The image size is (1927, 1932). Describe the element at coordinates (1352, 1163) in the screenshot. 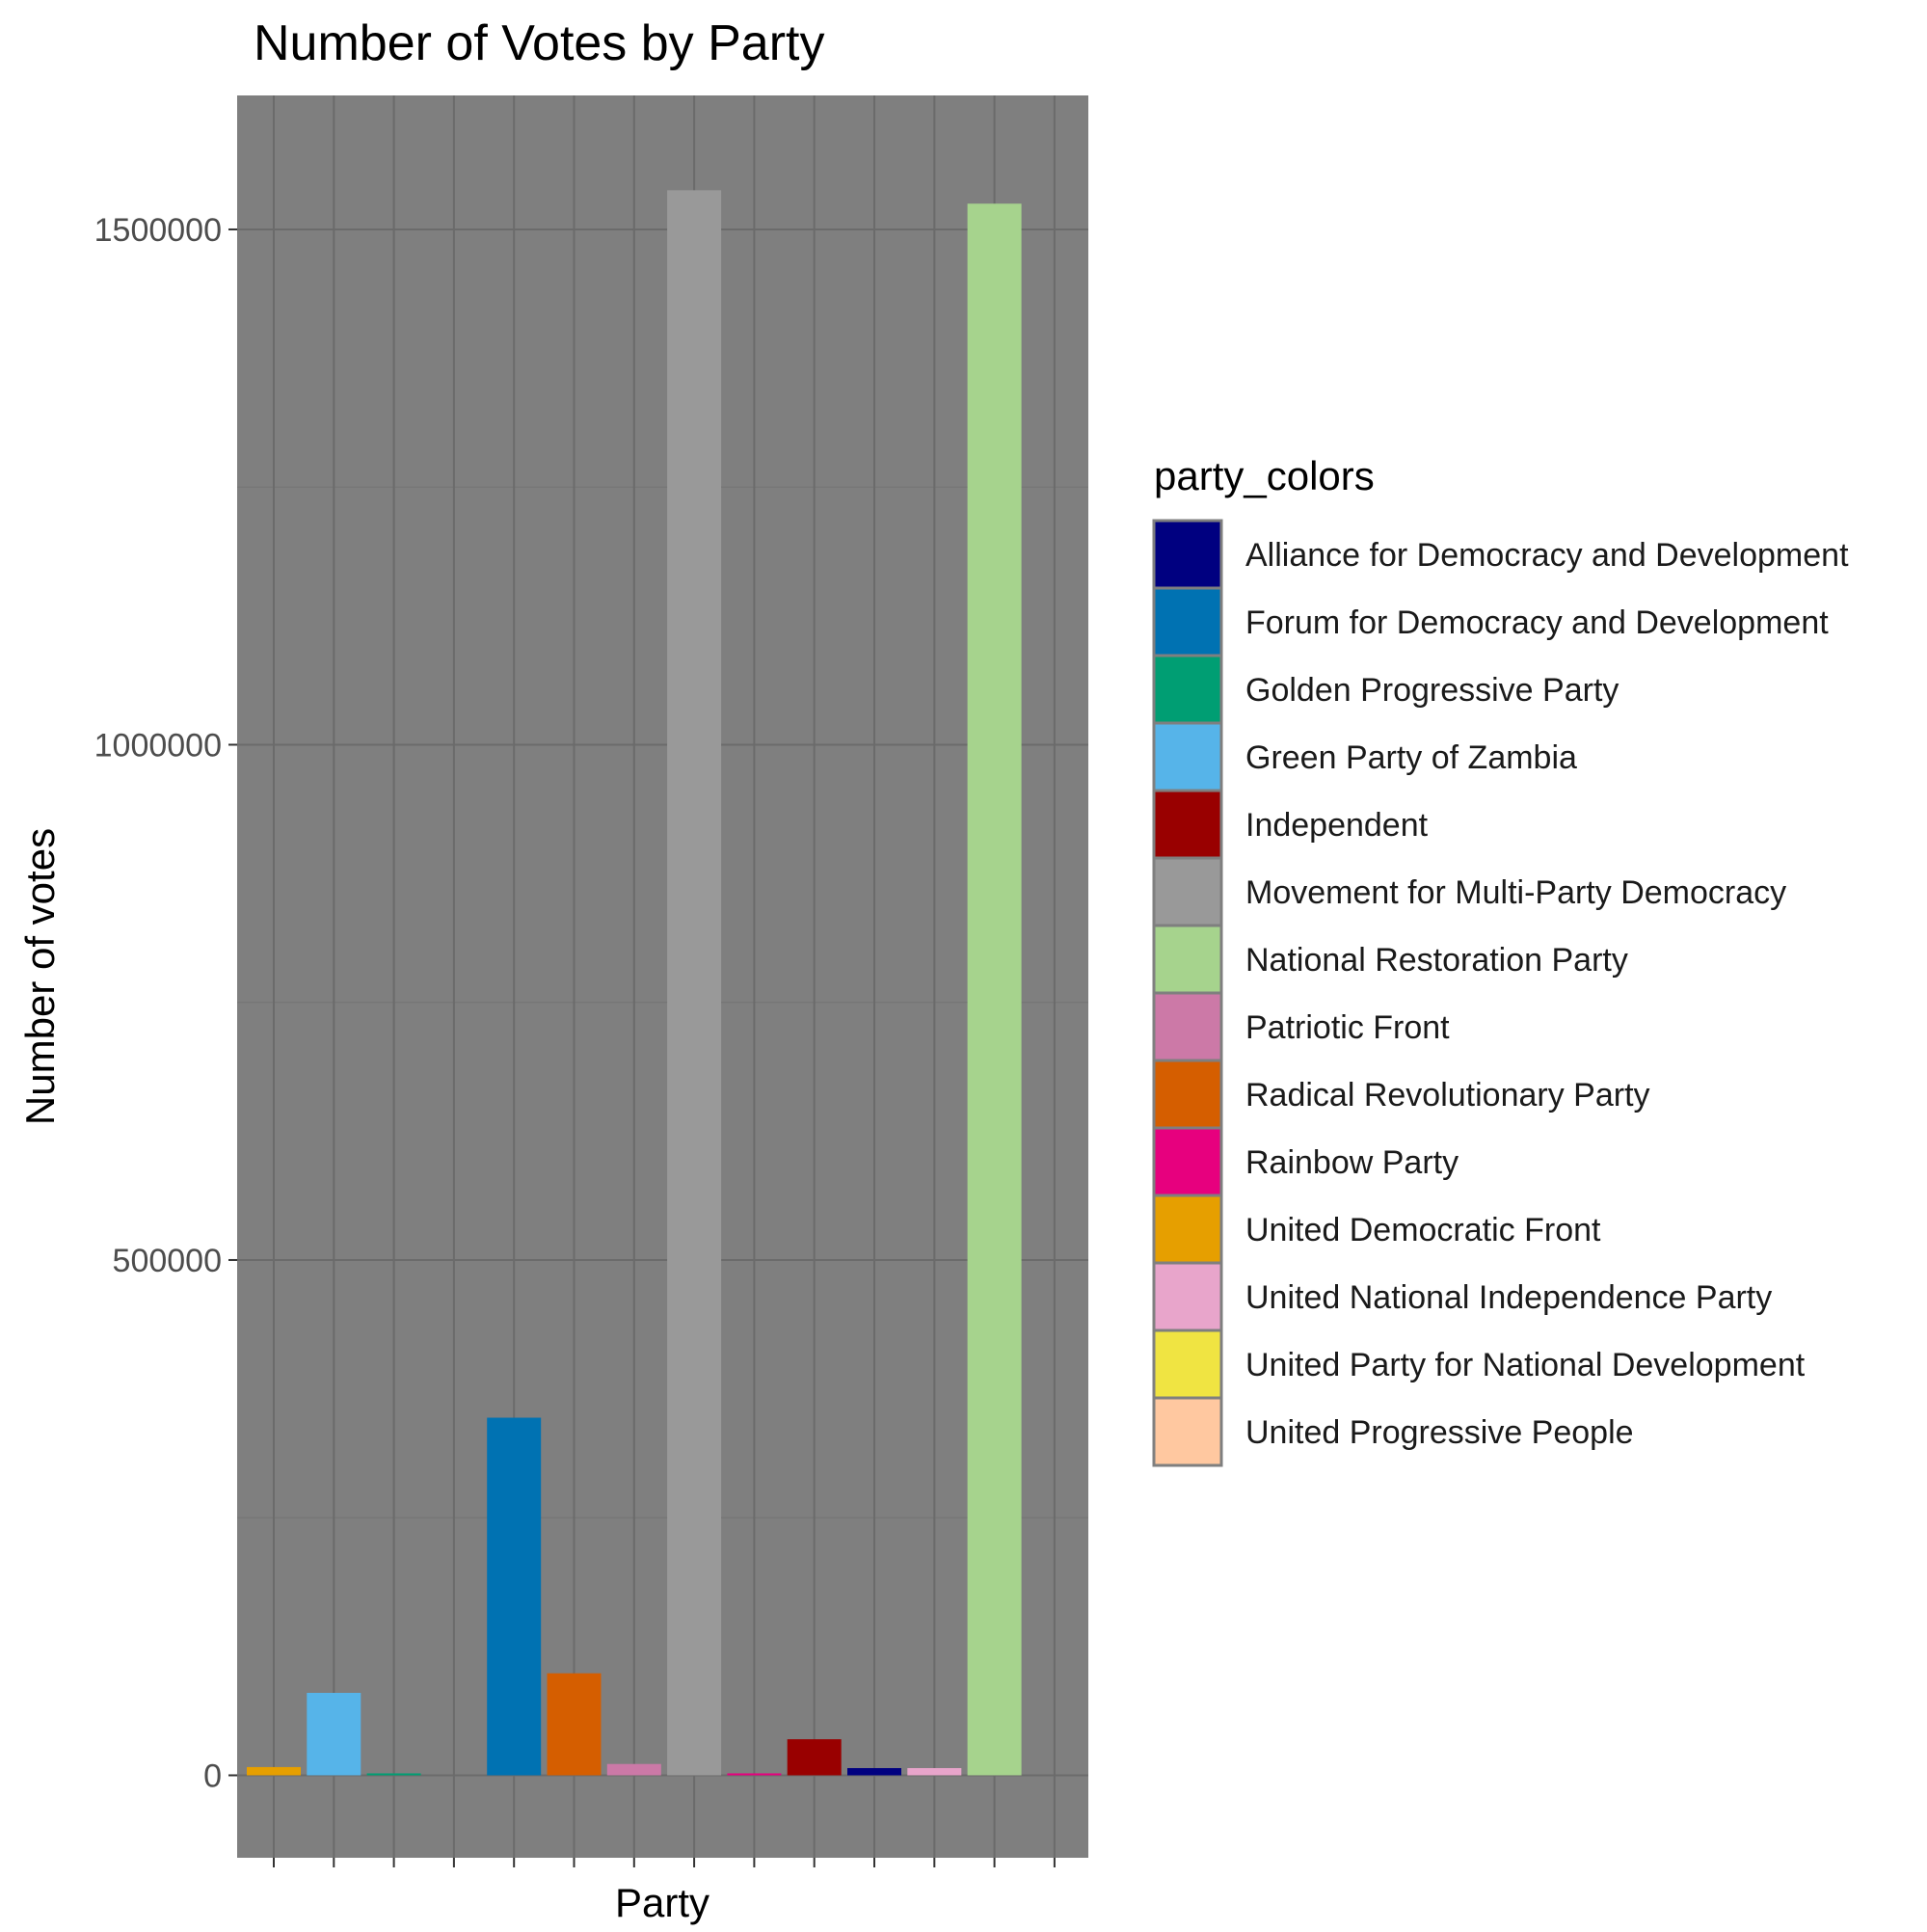

I see `legend-label: Rainbow Party` at that location.